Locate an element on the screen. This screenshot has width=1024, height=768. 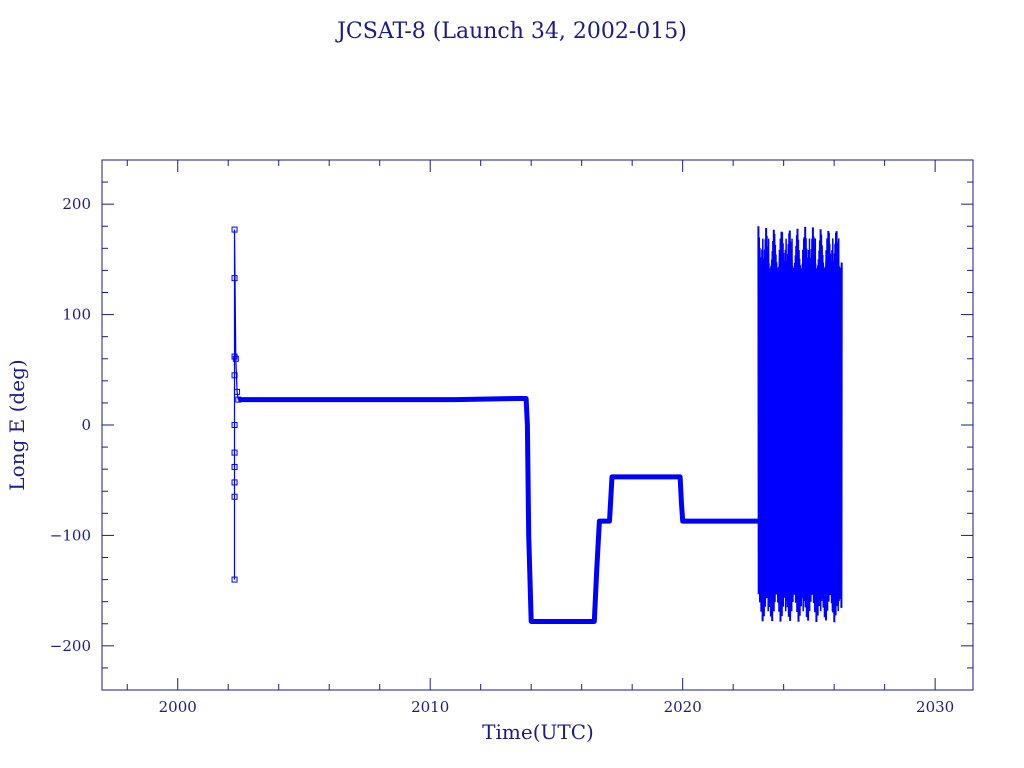
x-tick-label: 2010 is located at coordinates (430, 707).